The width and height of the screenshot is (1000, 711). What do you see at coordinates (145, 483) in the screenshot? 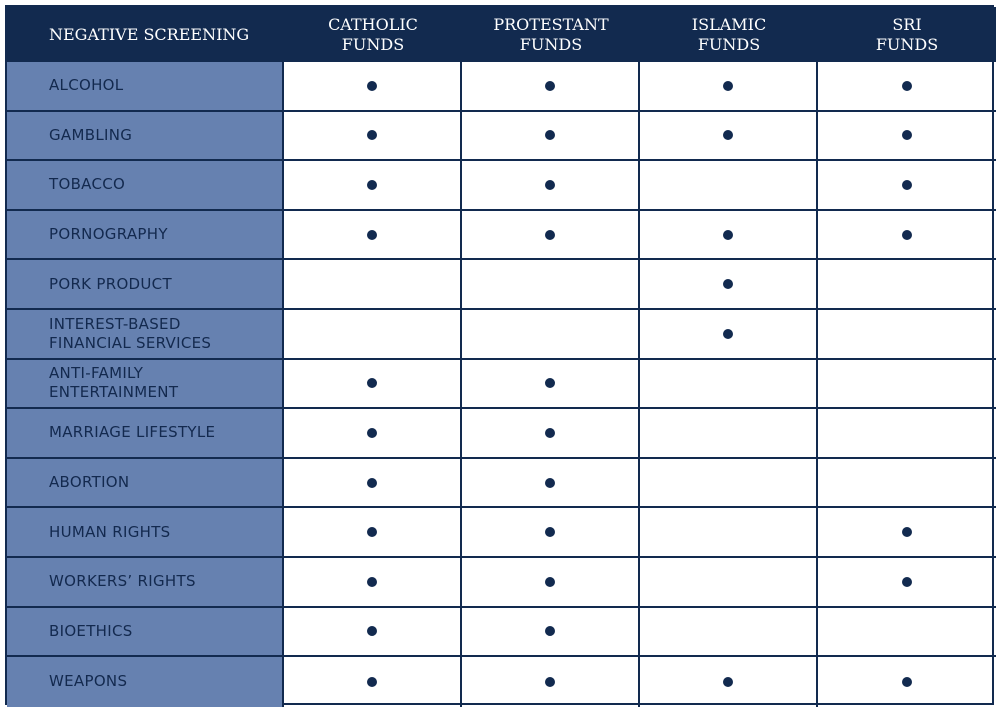
I see `row-label: ABORTION` at bounding box center [145, 483].